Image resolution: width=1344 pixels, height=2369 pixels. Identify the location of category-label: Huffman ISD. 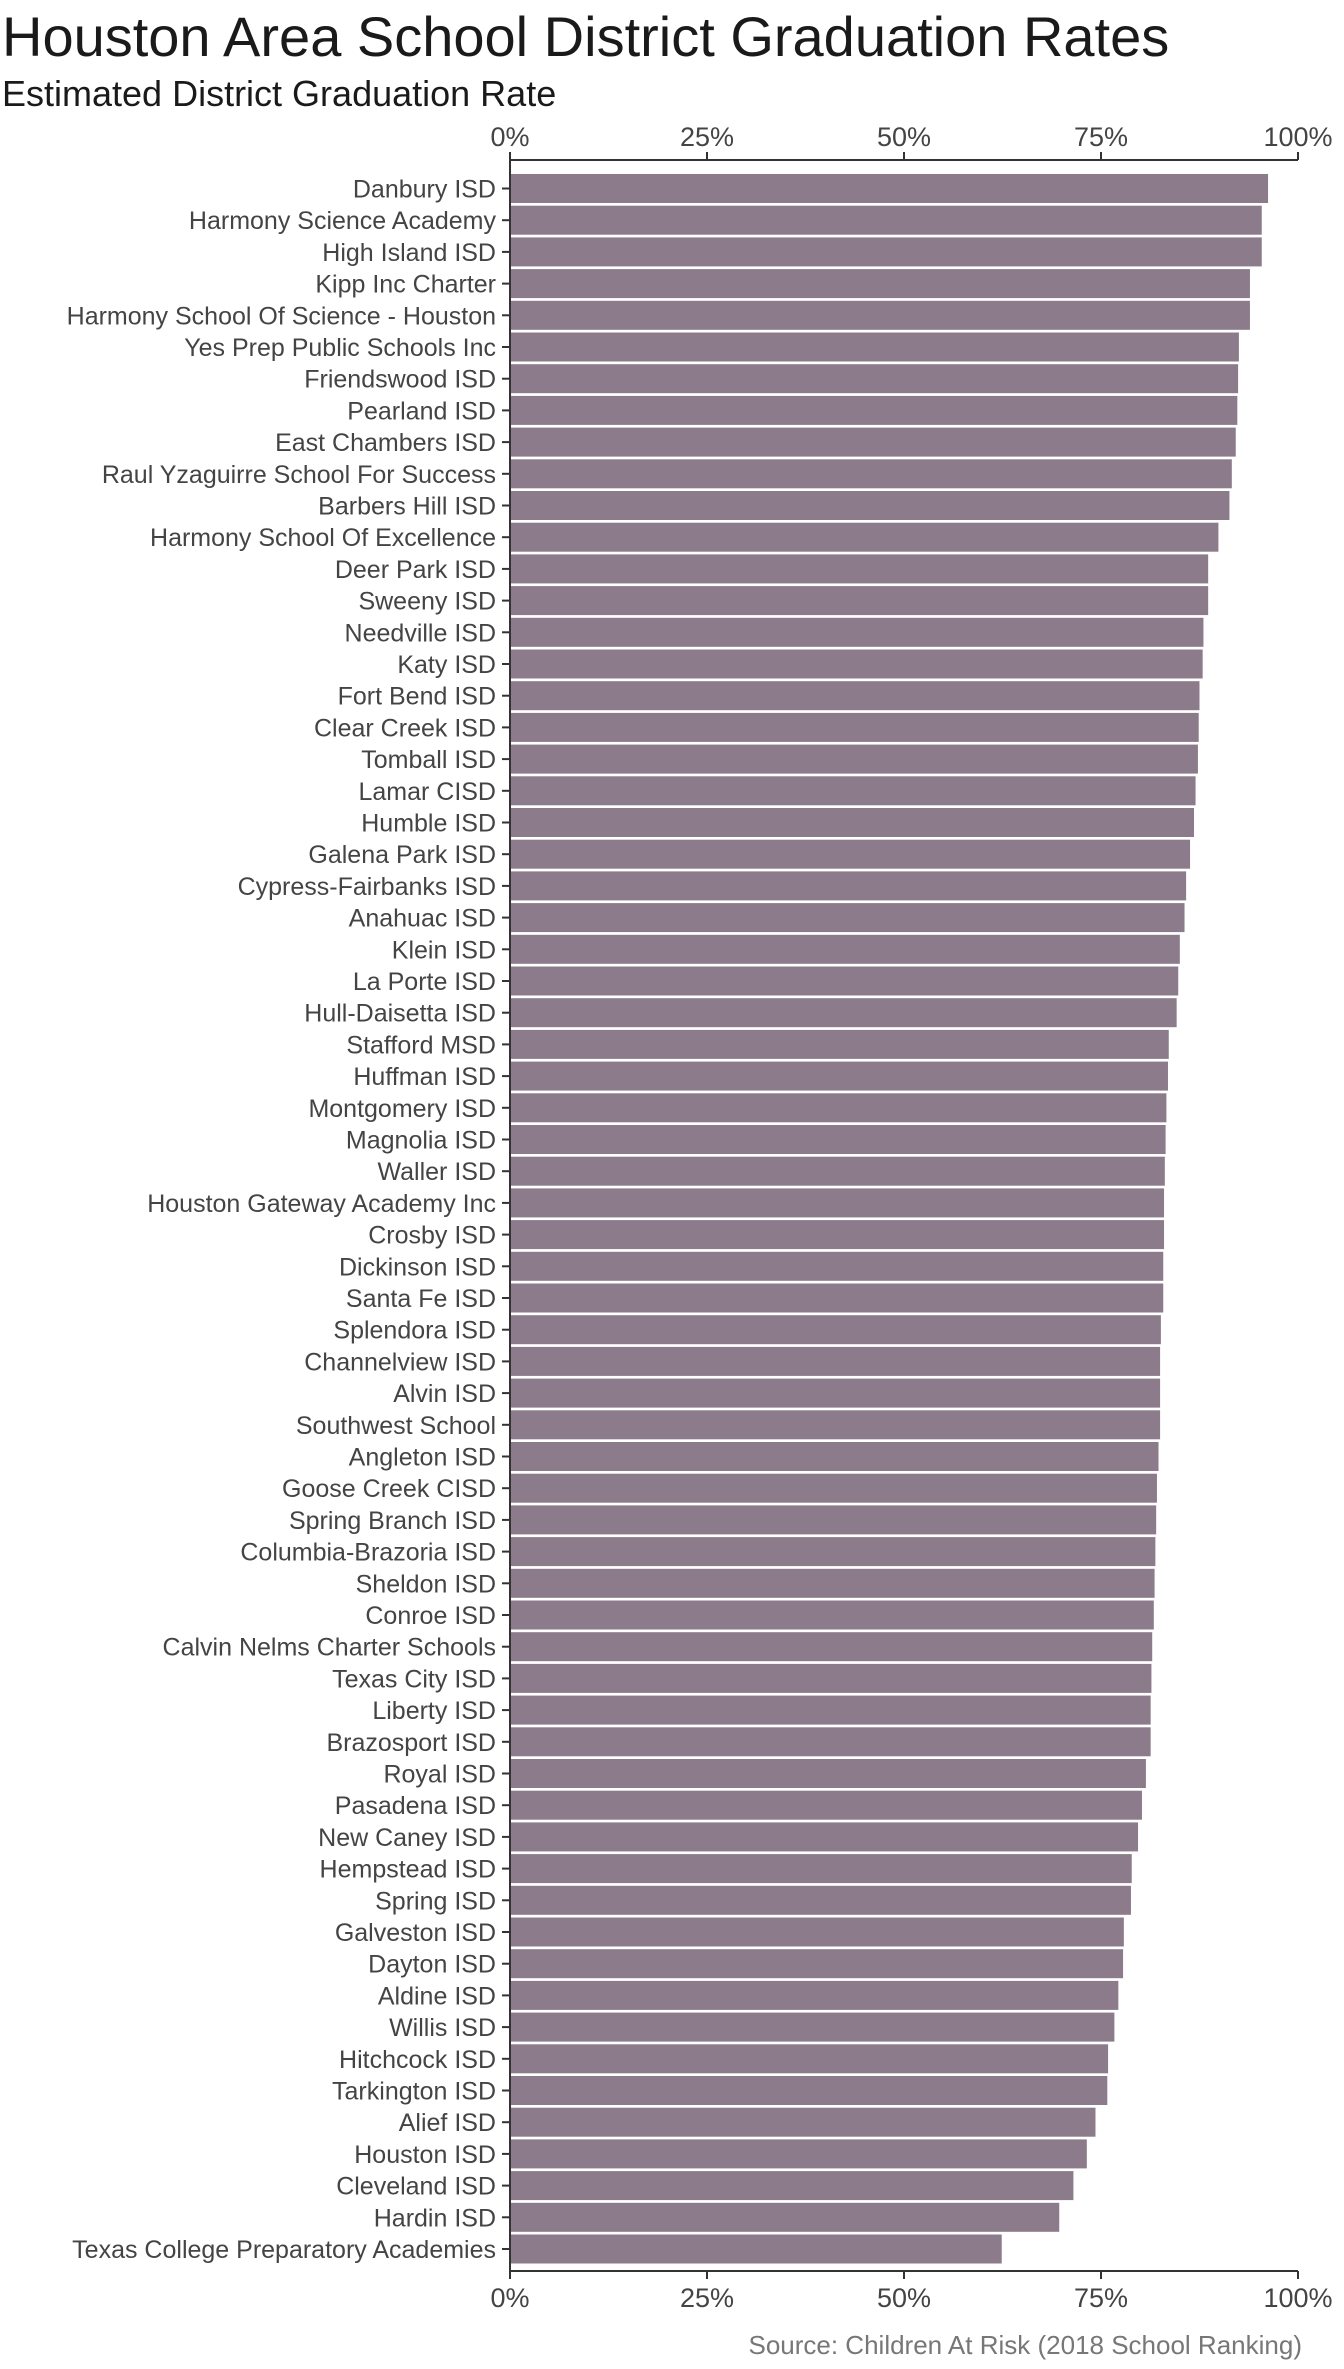
(424, 1077).